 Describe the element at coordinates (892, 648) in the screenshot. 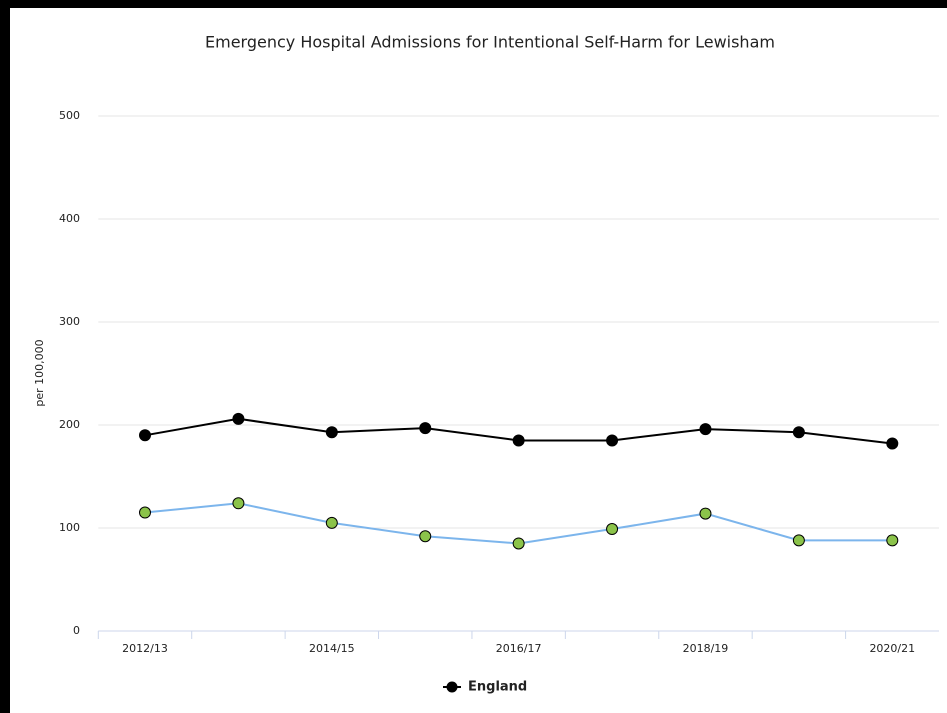

I see `x-tick-label: 2020/21` at that location.